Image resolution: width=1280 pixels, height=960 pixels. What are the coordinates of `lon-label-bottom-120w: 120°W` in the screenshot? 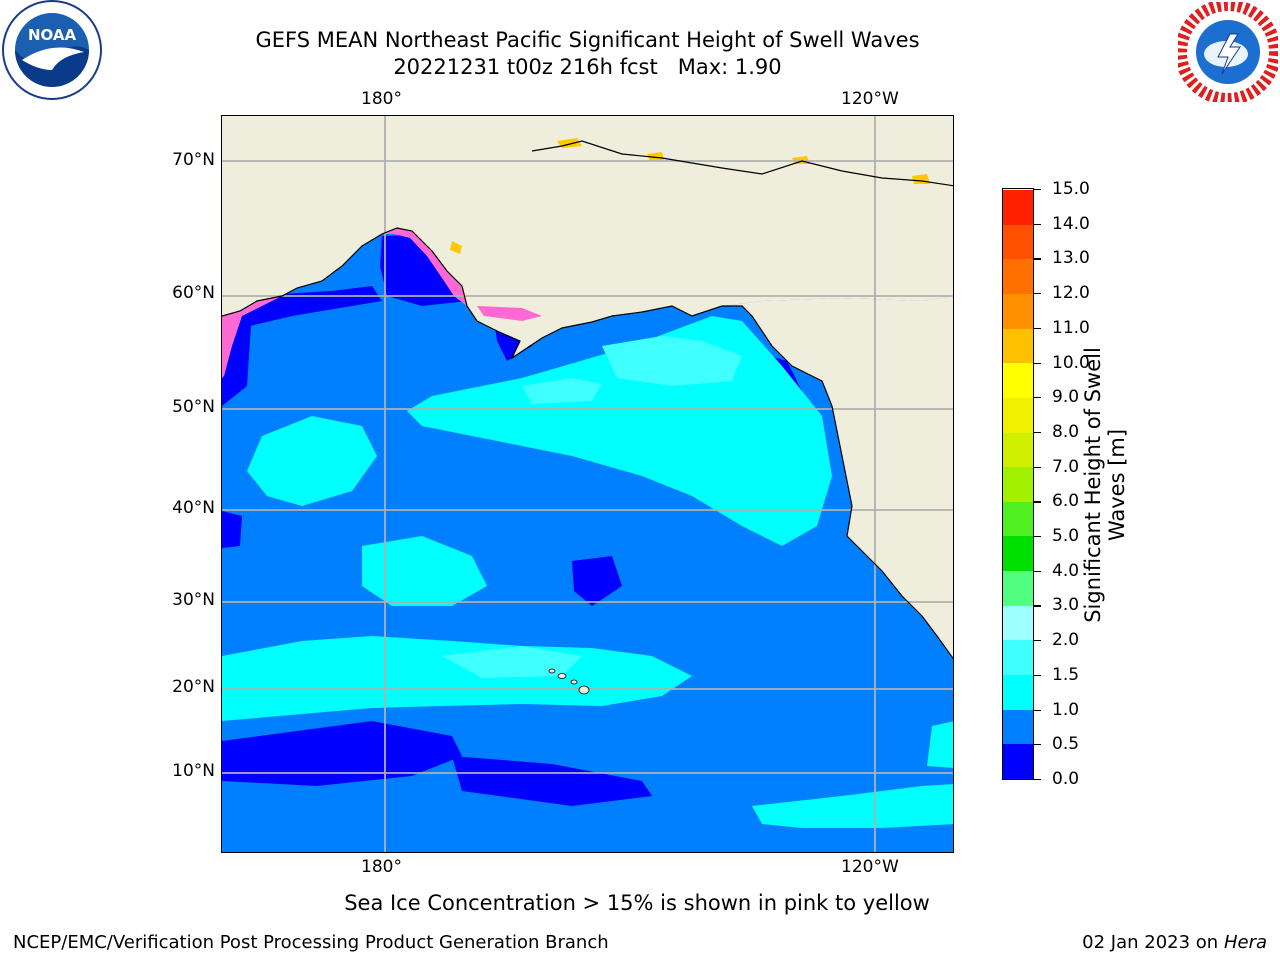 It's located at (870, 867).